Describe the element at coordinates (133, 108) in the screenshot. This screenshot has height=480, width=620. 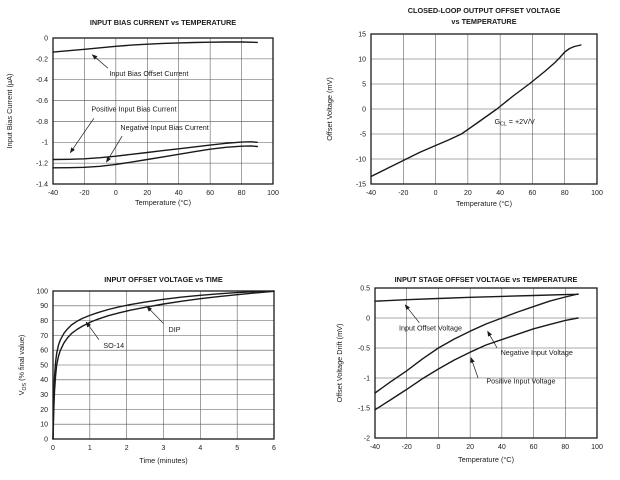
I see `series-label: Positive Input Bias Current` at that location.